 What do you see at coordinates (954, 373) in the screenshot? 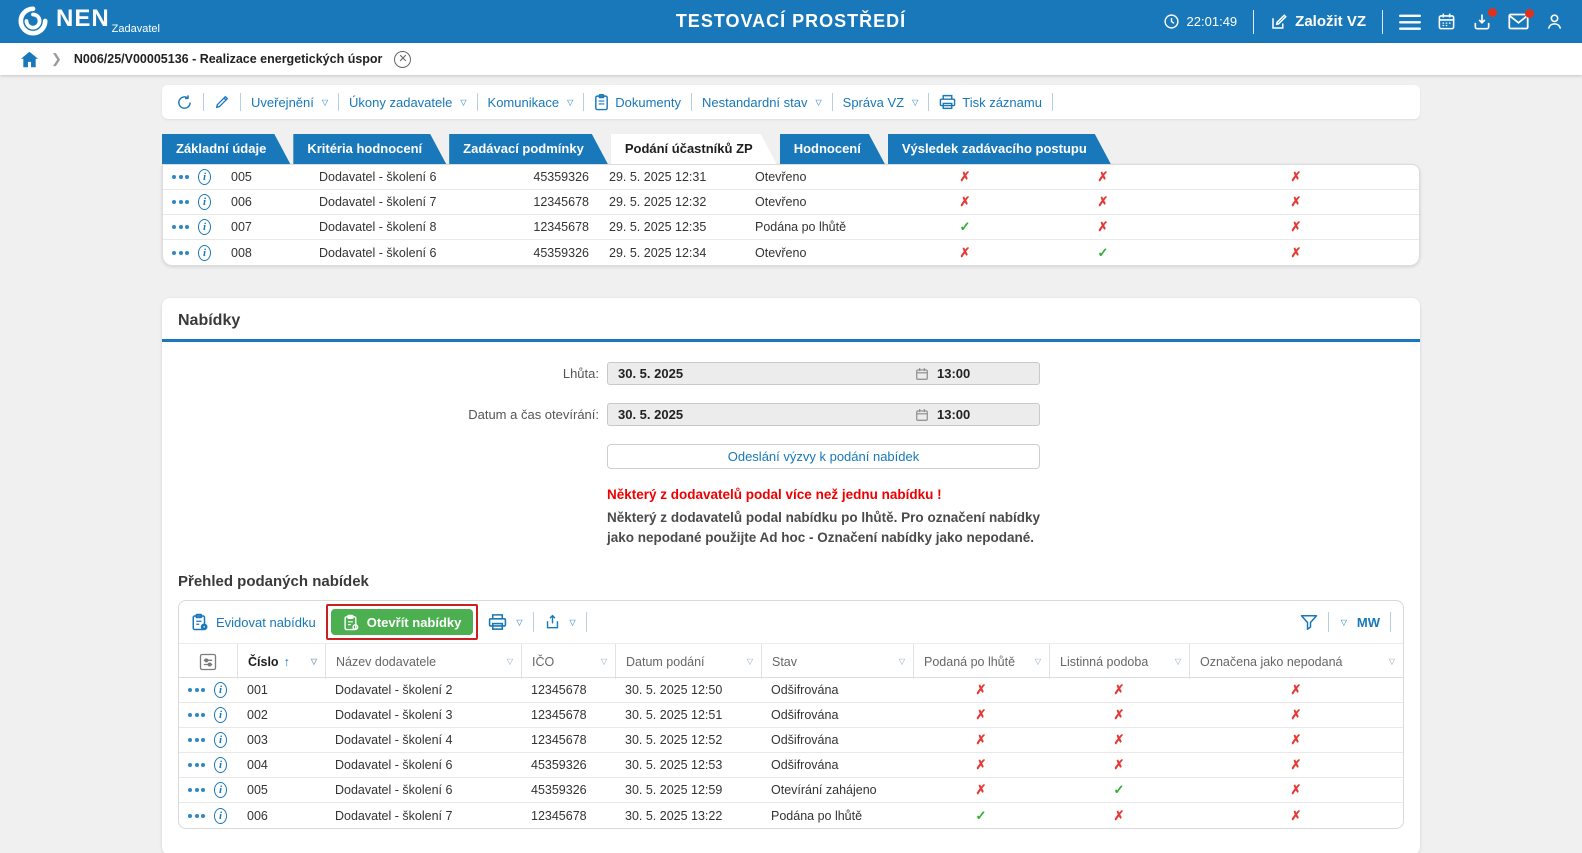
I see `deadline-time: 13:00` at bounding box center [954, 373].